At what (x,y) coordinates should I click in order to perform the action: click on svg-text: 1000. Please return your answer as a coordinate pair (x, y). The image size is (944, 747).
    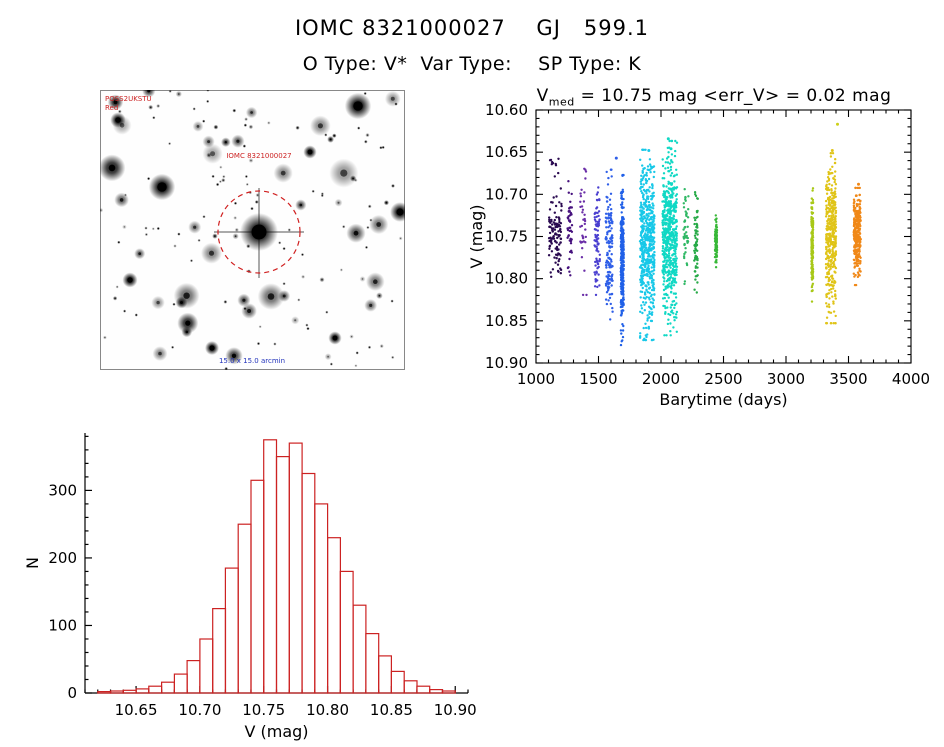
    Looking at the image, I should click on (536, 379).